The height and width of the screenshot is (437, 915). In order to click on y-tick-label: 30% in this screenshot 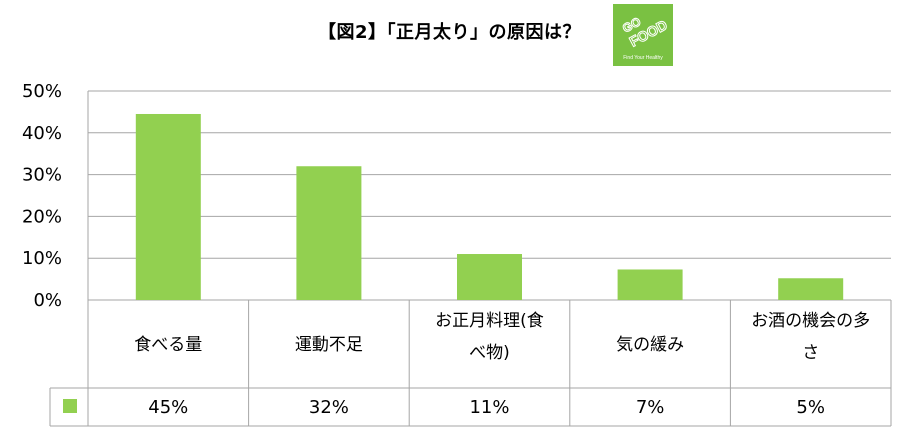, I will do `click(42, 175)`.